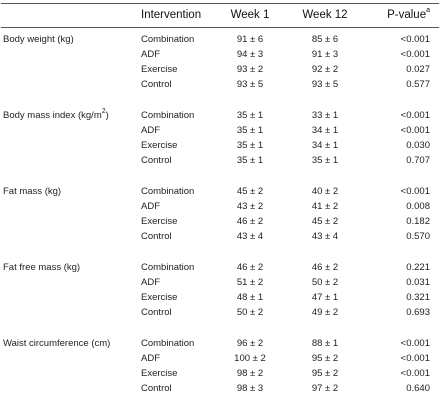  Describe the element at coordinates (220, 389) in the screenshot. I see `table-row: Control 98 ± 3 97 ± 2 0.640` at that location.